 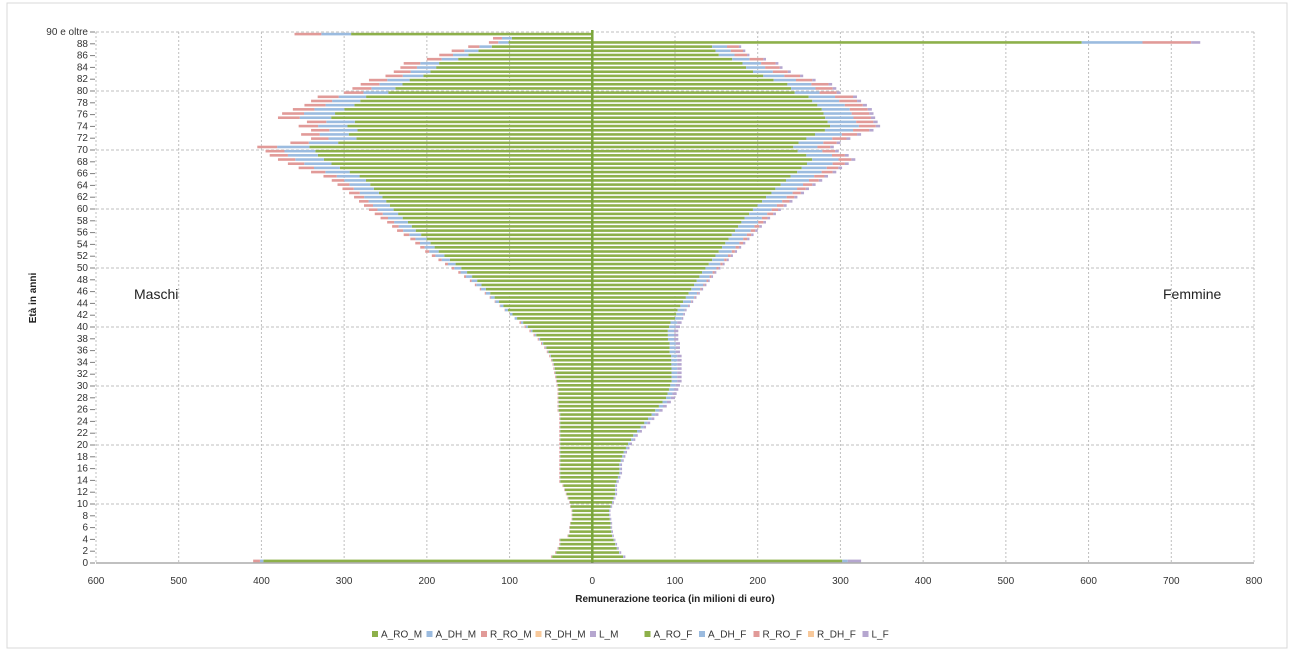 What do you see at coordinates (67, 32) in the screenshot?
I see `y-tick-label: 90 e oltre` at bounding box center [67, 32].